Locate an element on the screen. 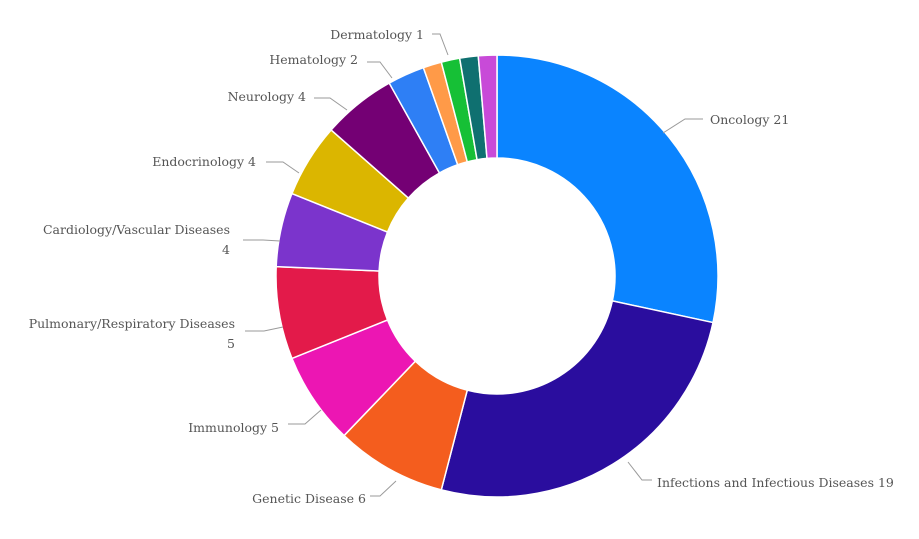 Image resolution: width=919 pixels, height=539 pixels. slice-label-line: Dermatology 1 is located at coordinates (377, 34).